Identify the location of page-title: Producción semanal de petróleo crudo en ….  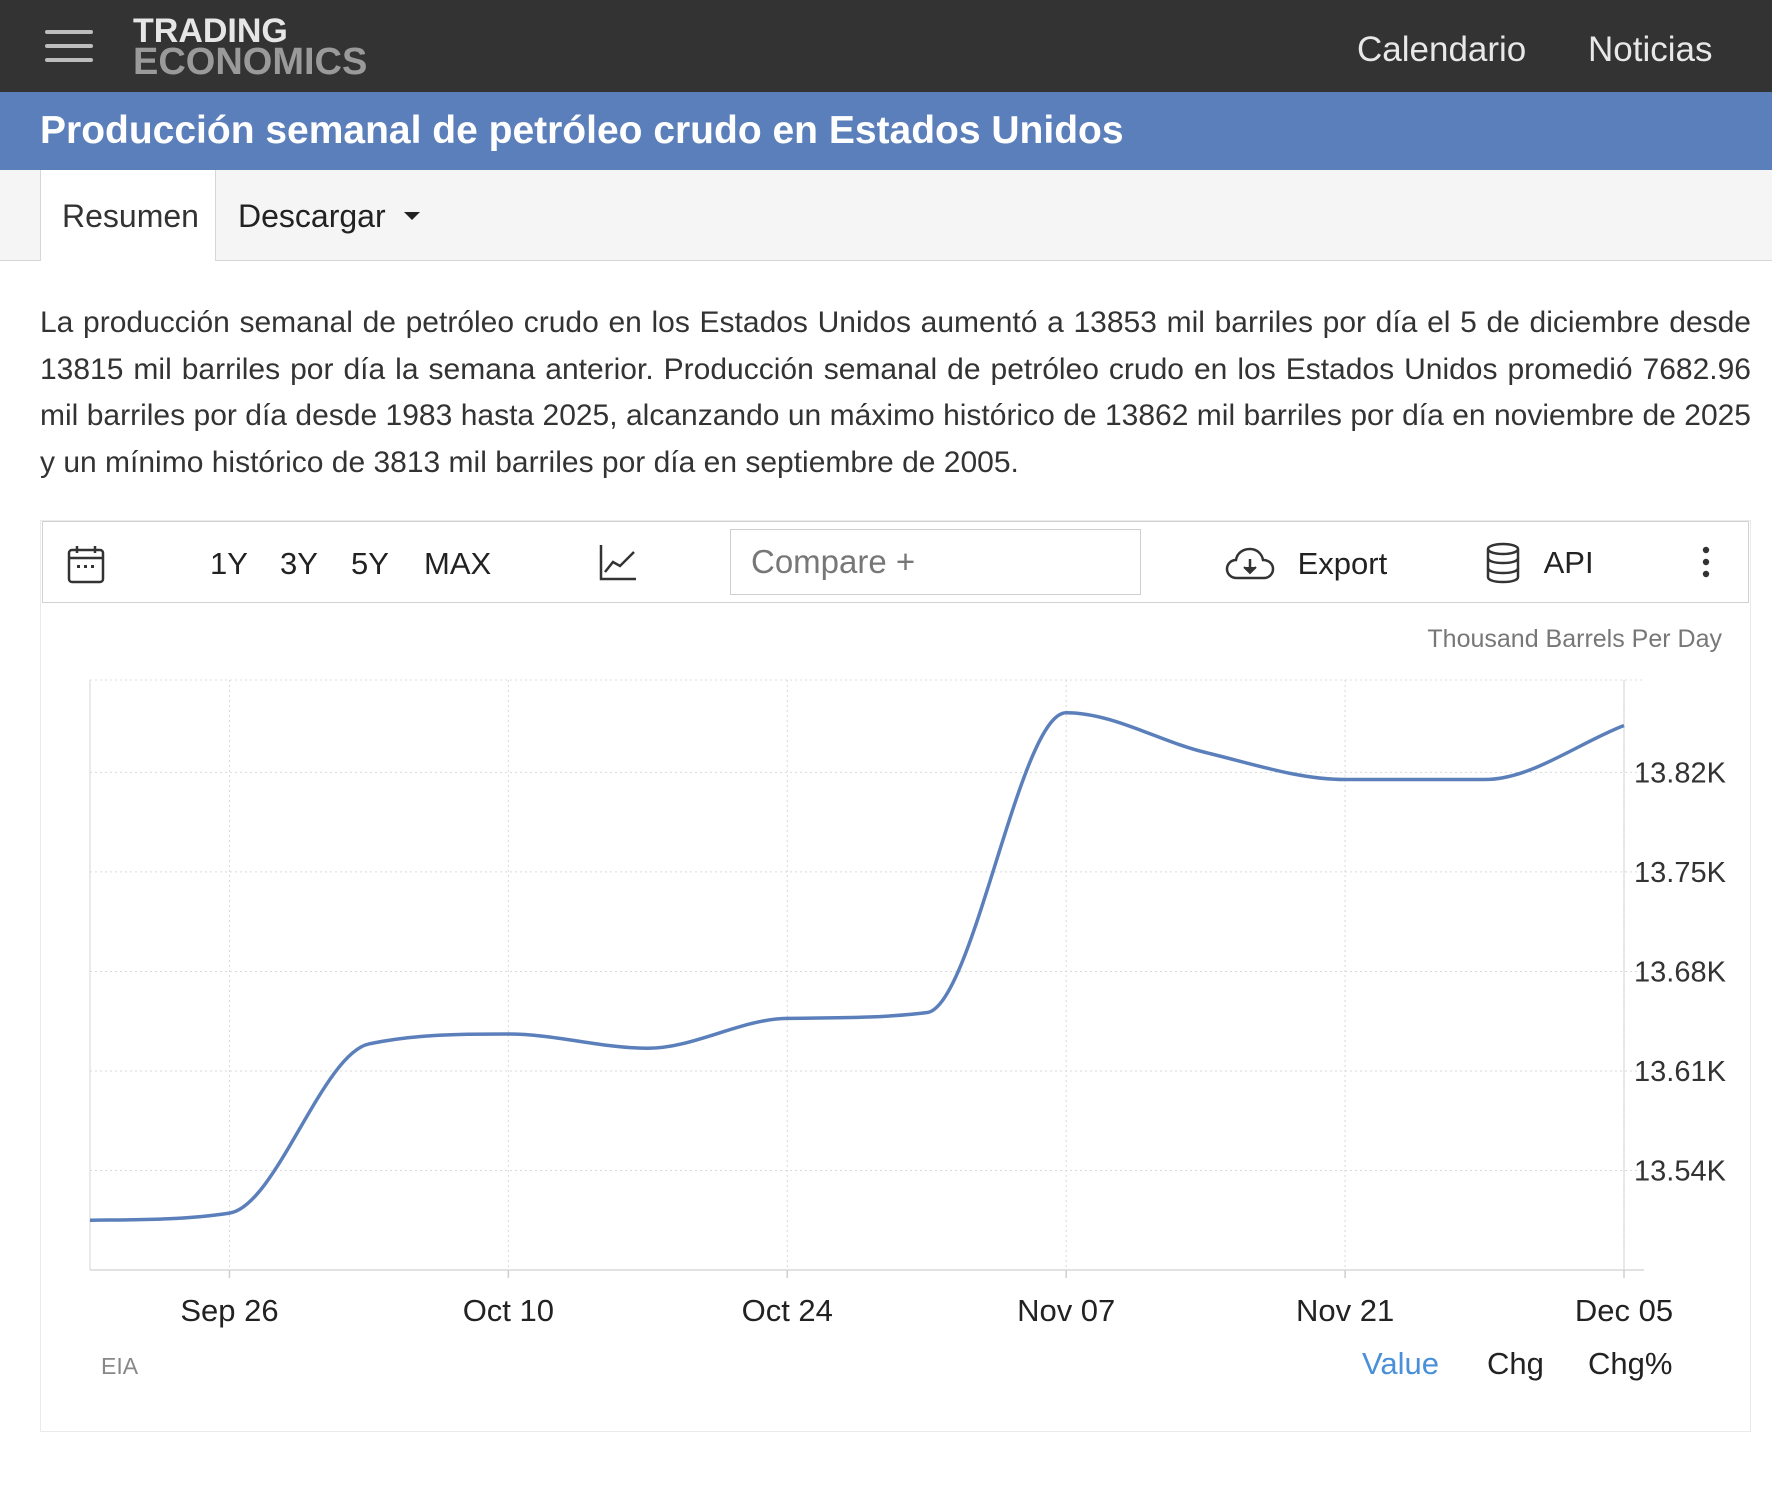
(582, 130).